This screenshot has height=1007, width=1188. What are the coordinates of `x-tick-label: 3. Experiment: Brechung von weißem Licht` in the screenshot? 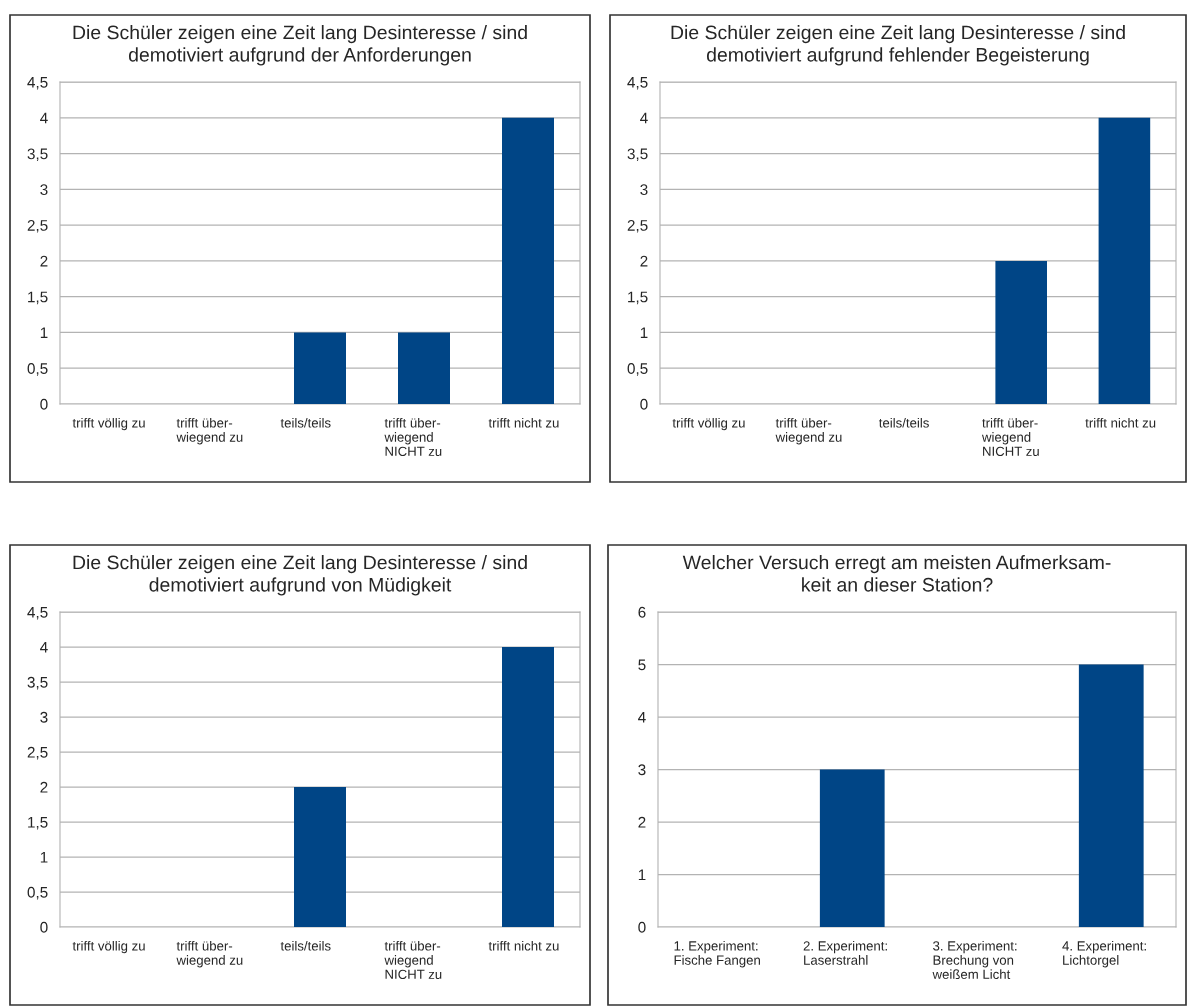 It's located at (974, 959).